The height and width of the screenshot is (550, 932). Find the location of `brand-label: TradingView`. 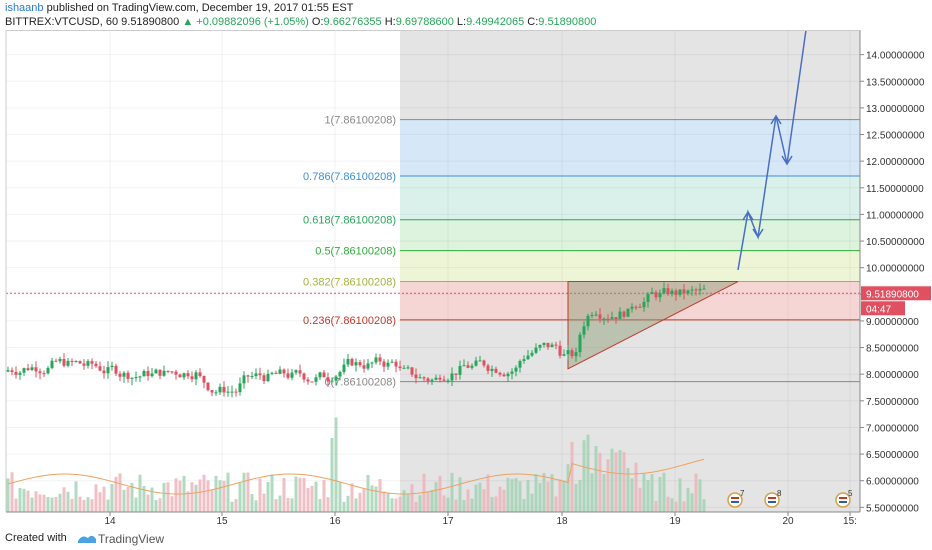

brand-label: TradingView is located at coordinates (131, 539).